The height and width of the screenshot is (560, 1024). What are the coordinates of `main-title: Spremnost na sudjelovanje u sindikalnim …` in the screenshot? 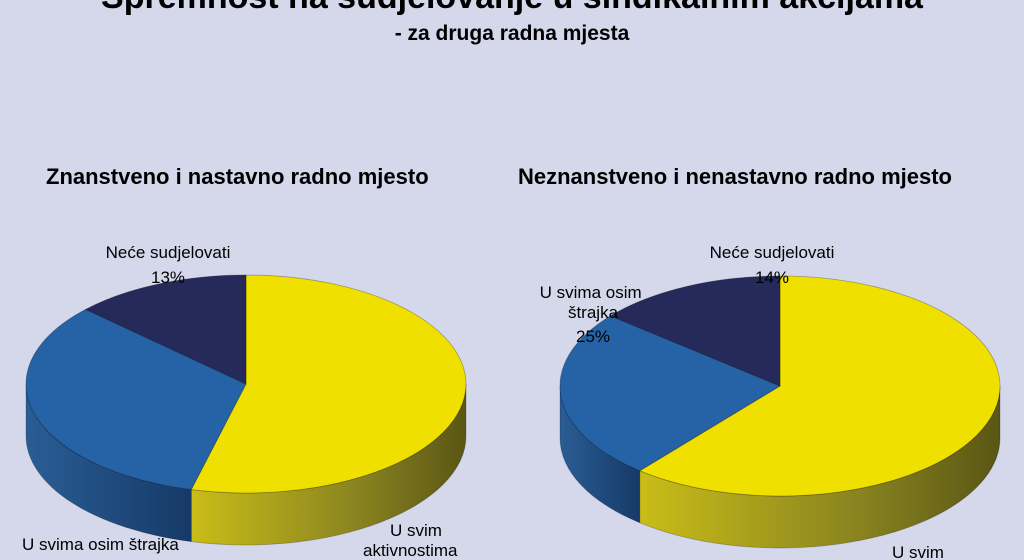 It's located at (512, 8).